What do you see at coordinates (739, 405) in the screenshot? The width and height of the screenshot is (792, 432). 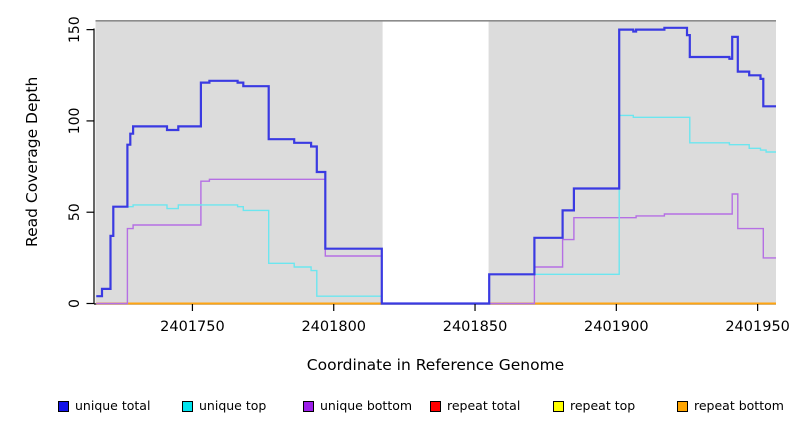 I see `legend-label: repeat bottom` at bounding box center [739, 405].